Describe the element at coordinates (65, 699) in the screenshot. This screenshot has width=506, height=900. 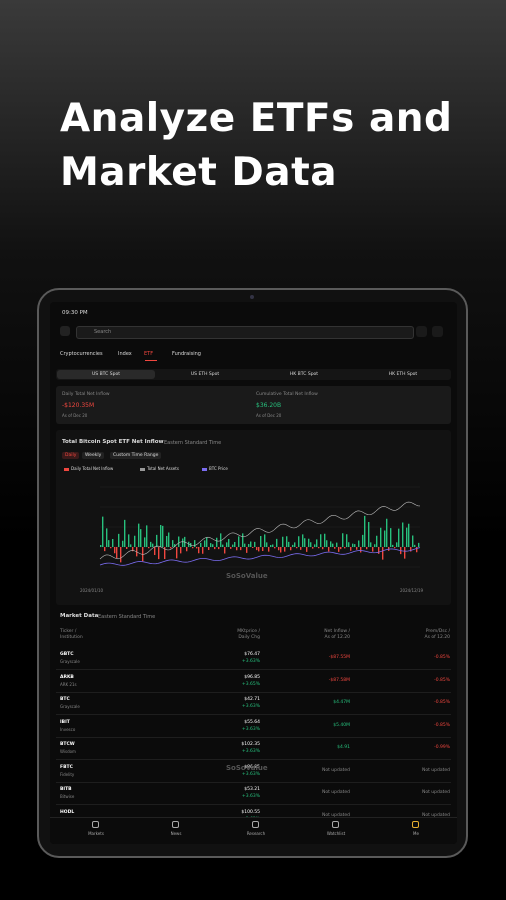
I see `ticker: BTC` at that location.